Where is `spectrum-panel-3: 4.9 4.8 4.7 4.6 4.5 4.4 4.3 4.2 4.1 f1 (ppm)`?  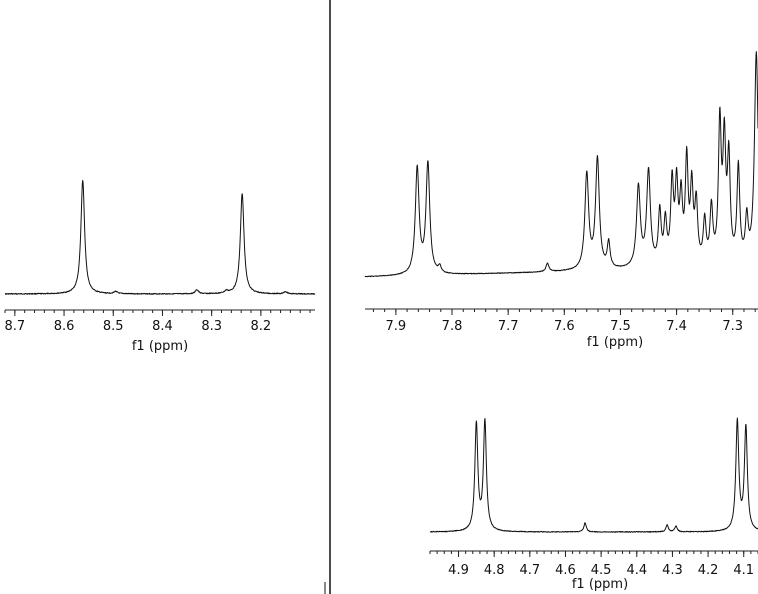 spectrum-panel-3: 4.9 4.8 4.7 4.6 4.5 4.4 4.3 4.2 4.1 f1 (ppm) is located at coordinates (593, 504).